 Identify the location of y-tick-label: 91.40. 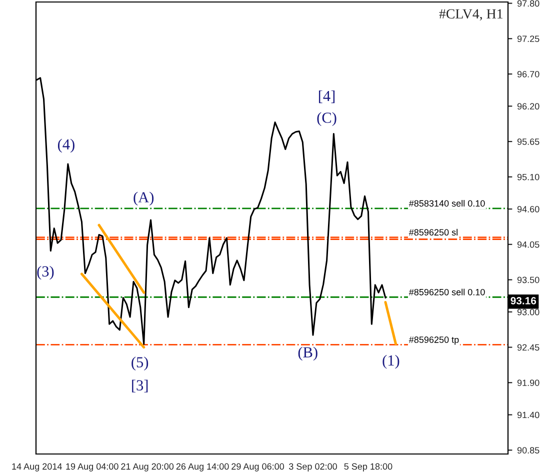
(528, 415).